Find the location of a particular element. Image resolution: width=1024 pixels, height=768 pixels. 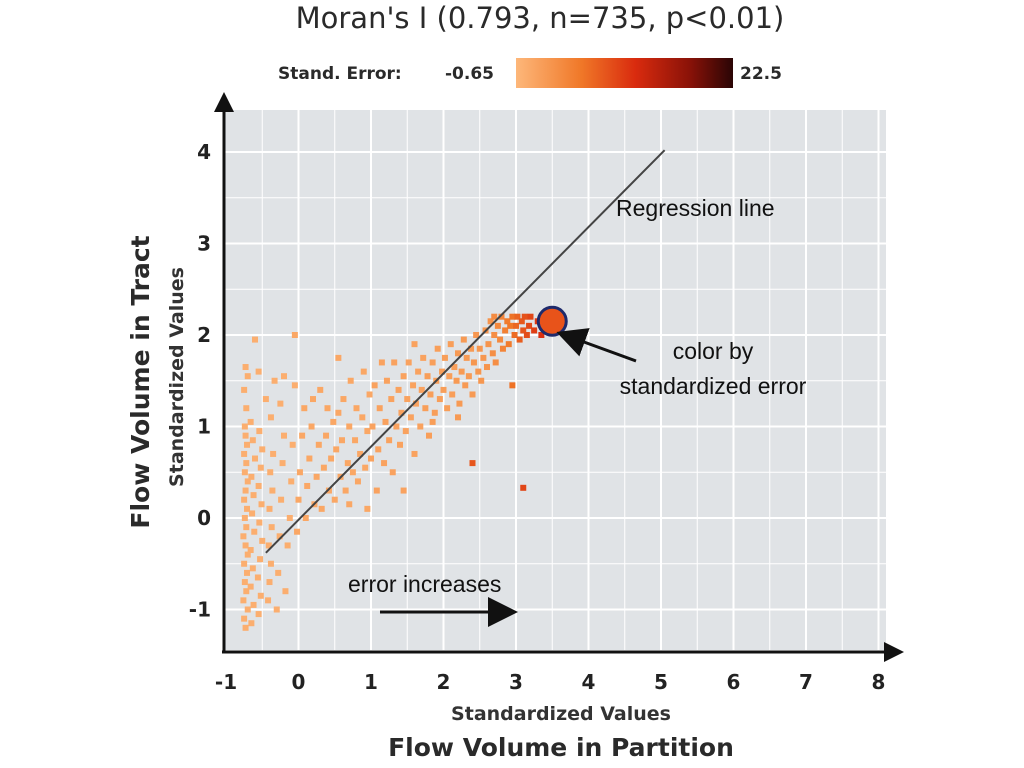

legend-min-label: -0.65 is located at coordinates (469, 74).